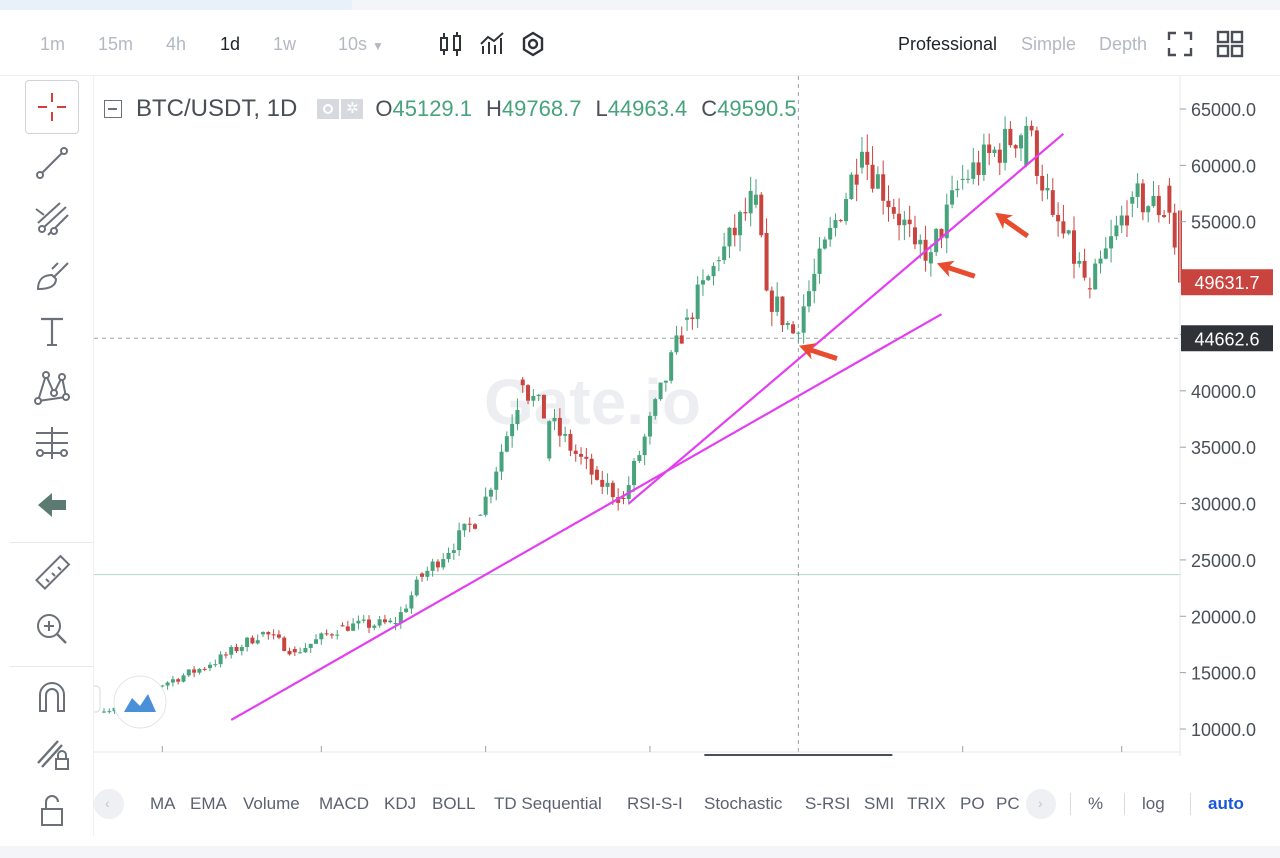 The width and height of the screenshot is (1280, 858). Describe the element at coordinates (1180, 44) in the screenshot. I see `fullscreen-icon` at that location.